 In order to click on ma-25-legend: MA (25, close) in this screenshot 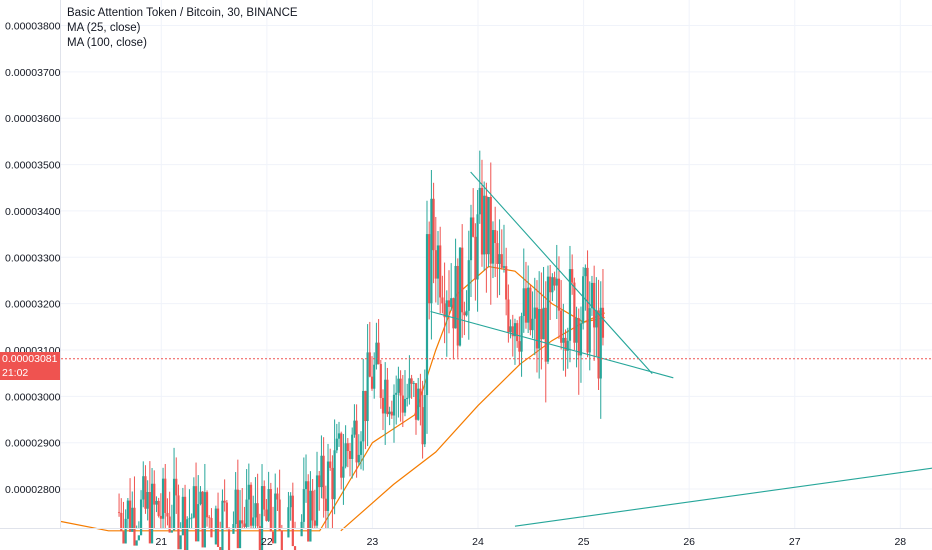, I will do `click(104, 28)`.